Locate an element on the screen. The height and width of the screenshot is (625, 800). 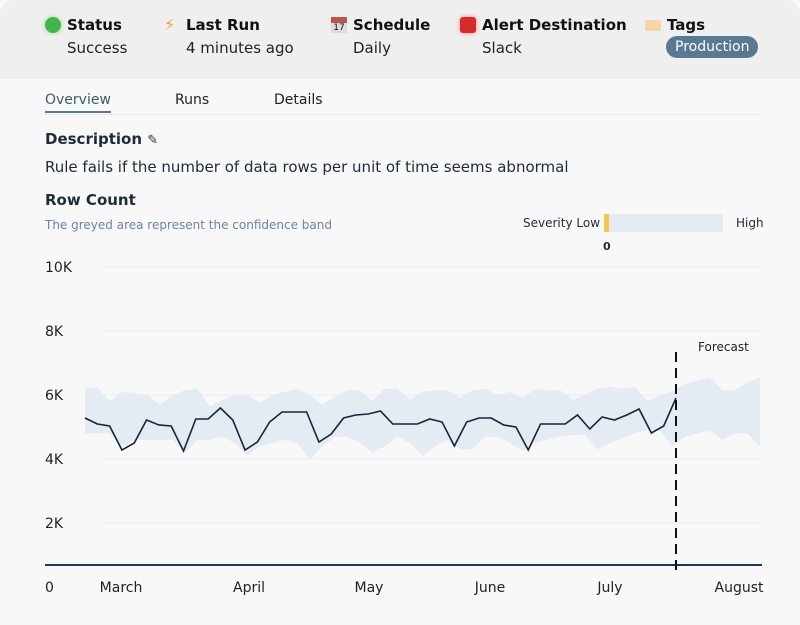
y-tick-label: 10K is located at coordinates (59, 268).